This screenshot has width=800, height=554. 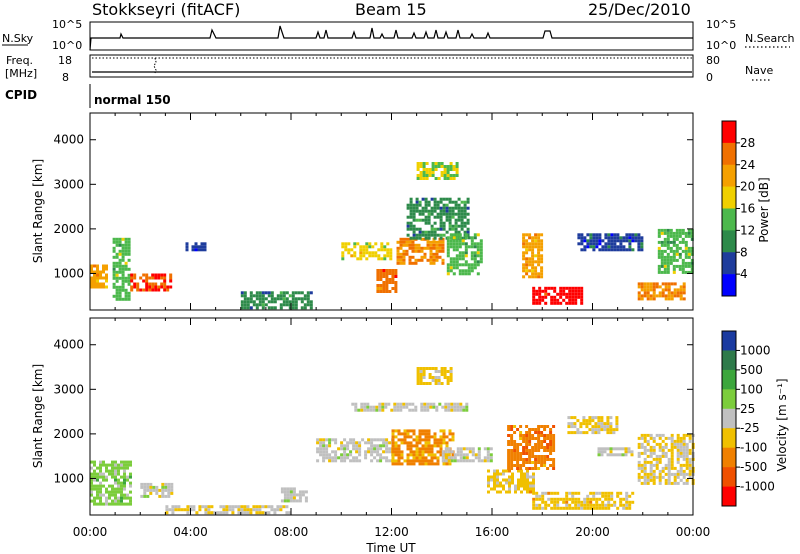 What do you see at coordinates (755, 350) in the screenshot?
I see `velocity-colorbar-tick-label: 1000` at bounding box center [755, 350].